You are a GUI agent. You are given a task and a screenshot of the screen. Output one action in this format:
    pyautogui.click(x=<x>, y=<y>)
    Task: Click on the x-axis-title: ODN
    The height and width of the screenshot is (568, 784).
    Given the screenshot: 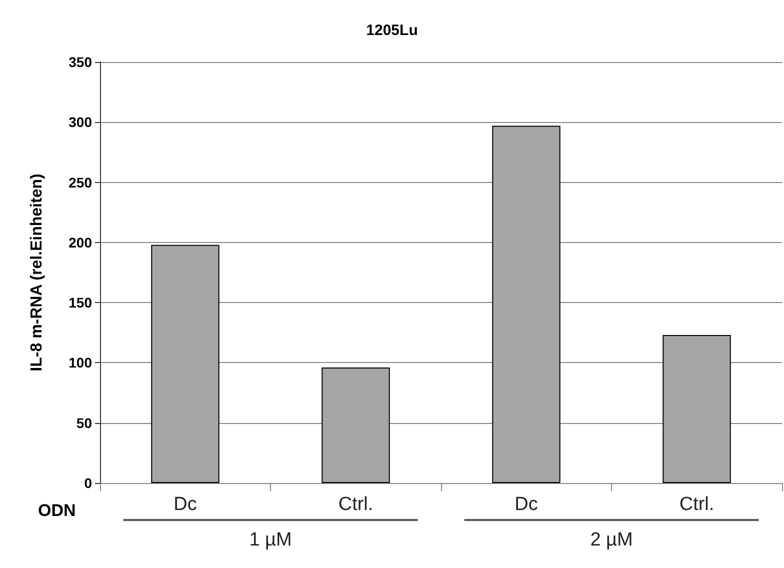 What is the action you would take?
    pyautogui.click(x=57, y=510)
    